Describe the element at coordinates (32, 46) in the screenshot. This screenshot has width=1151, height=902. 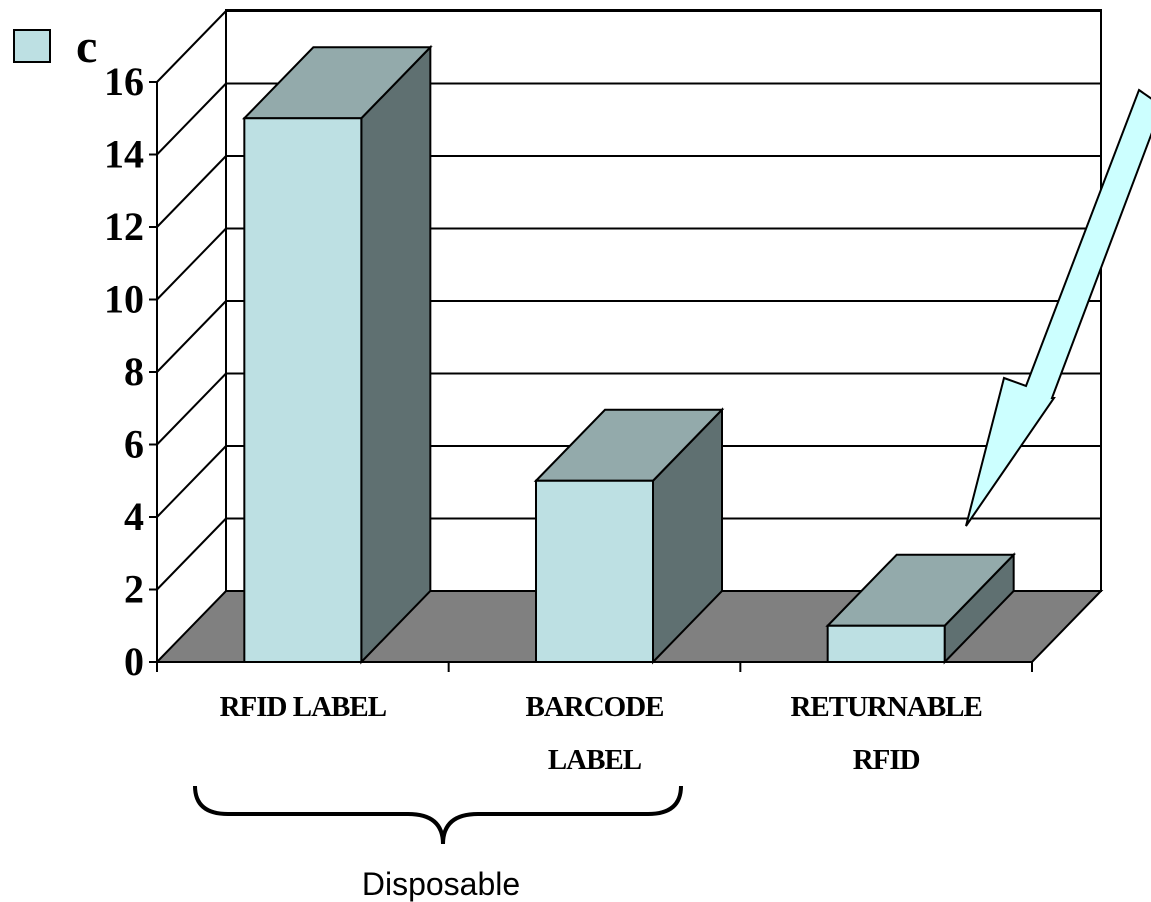
I see `legend-swatch` at that location.